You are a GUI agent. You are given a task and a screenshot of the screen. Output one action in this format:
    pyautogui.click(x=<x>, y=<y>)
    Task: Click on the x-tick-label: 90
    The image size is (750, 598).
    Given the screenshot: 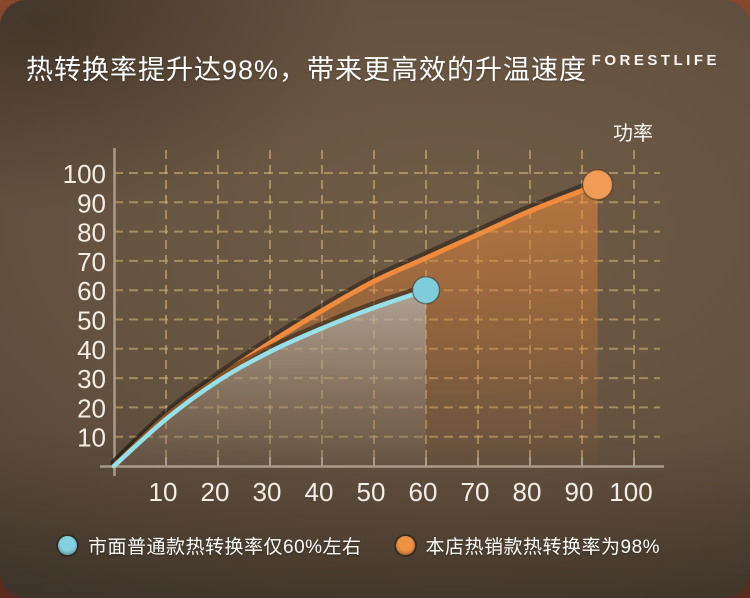 What is the action you would take?
    pyautogui.click(x=579, y=492)
    